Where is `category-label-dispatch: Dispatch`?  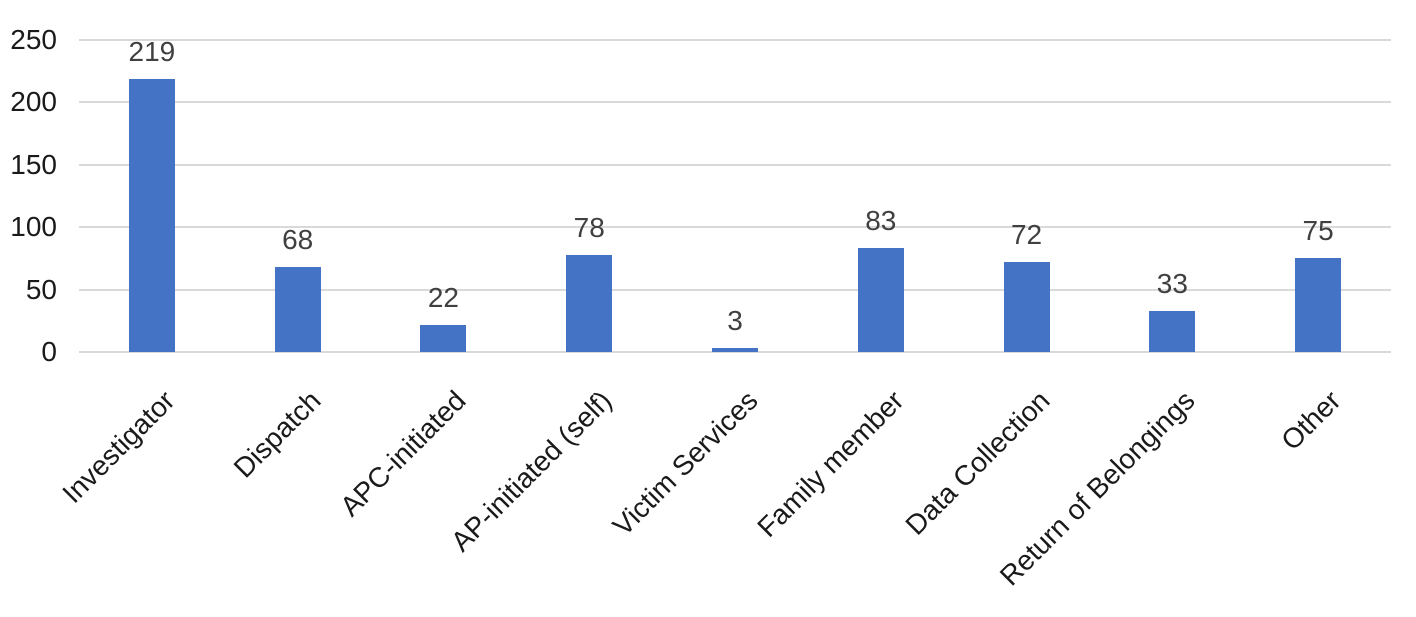 category-label-dispatch: Dispatch is located at coordinates (277, 434).